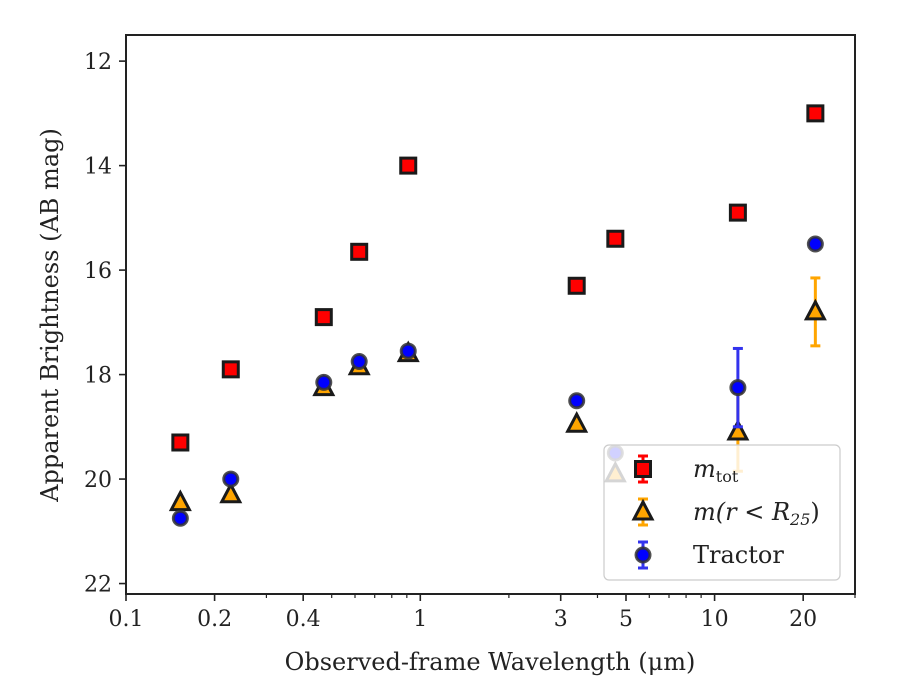  What do you see at coordinates (105, 324) in the screenshot?
I see `y-axis-ticks: 12 14 16 18 20 22` at bounding box center [105, 324].